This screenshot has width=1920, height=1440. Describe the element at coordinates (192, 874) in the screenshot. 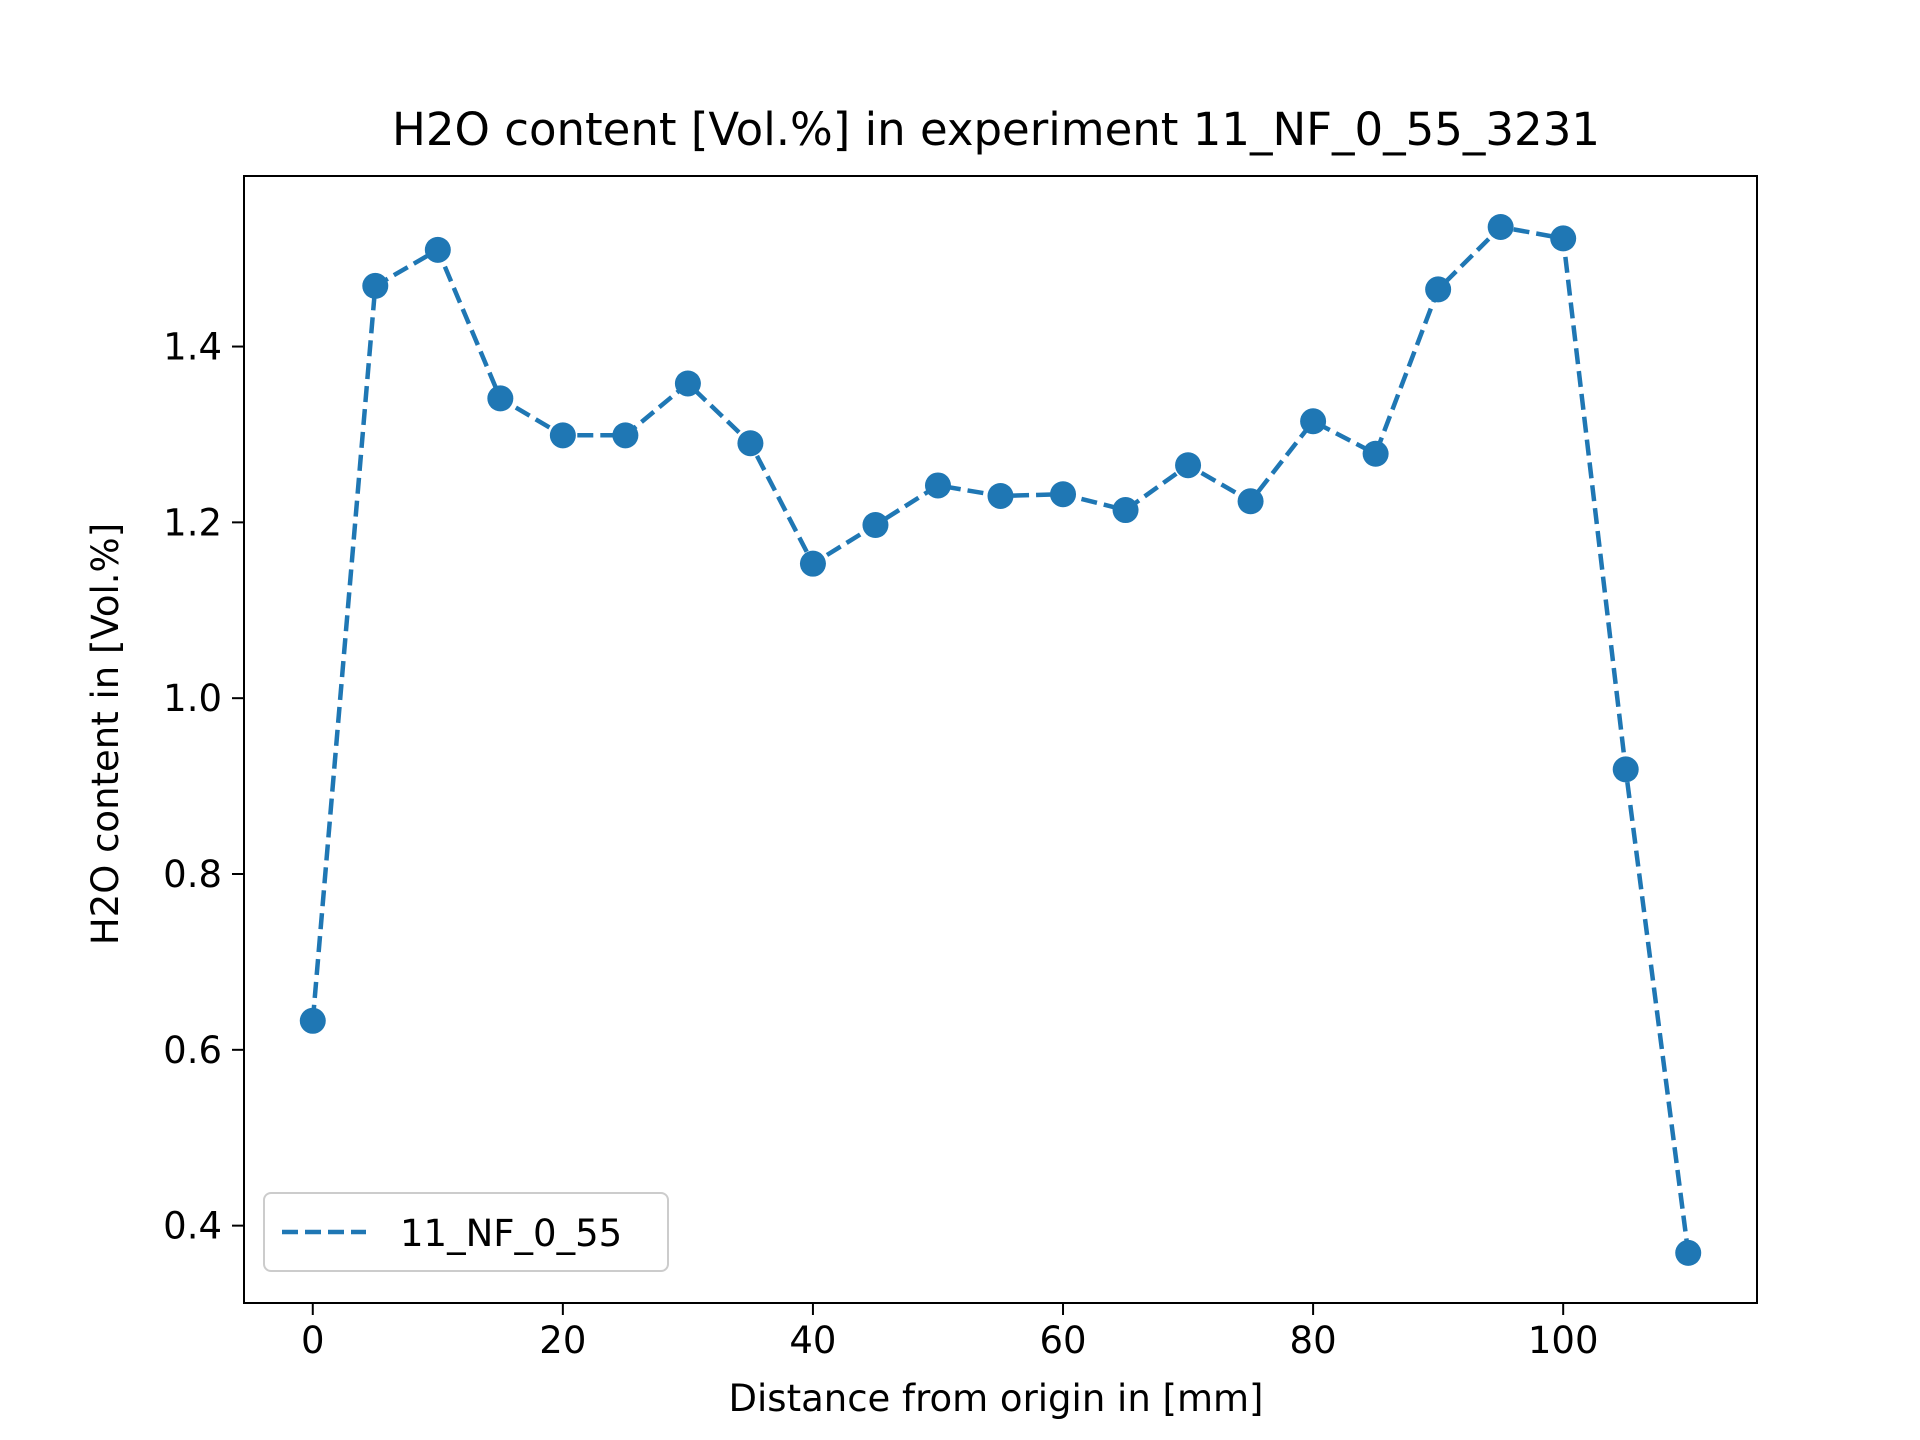

I see `y-tick-label: 0.8` at that location.